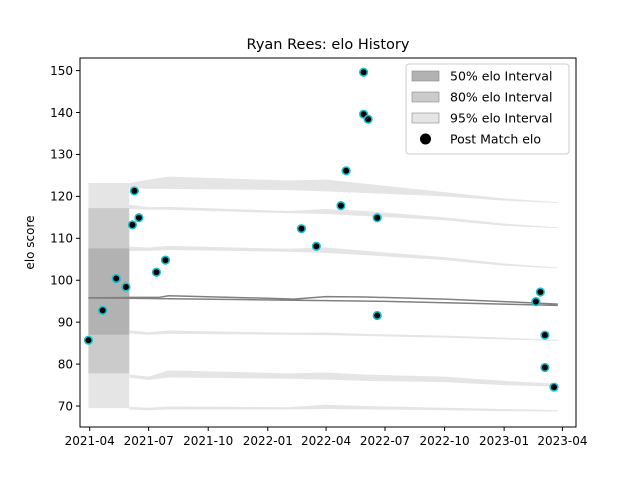  I want to click on legend-label-0: 50% elo Interval, so click(501, 76).